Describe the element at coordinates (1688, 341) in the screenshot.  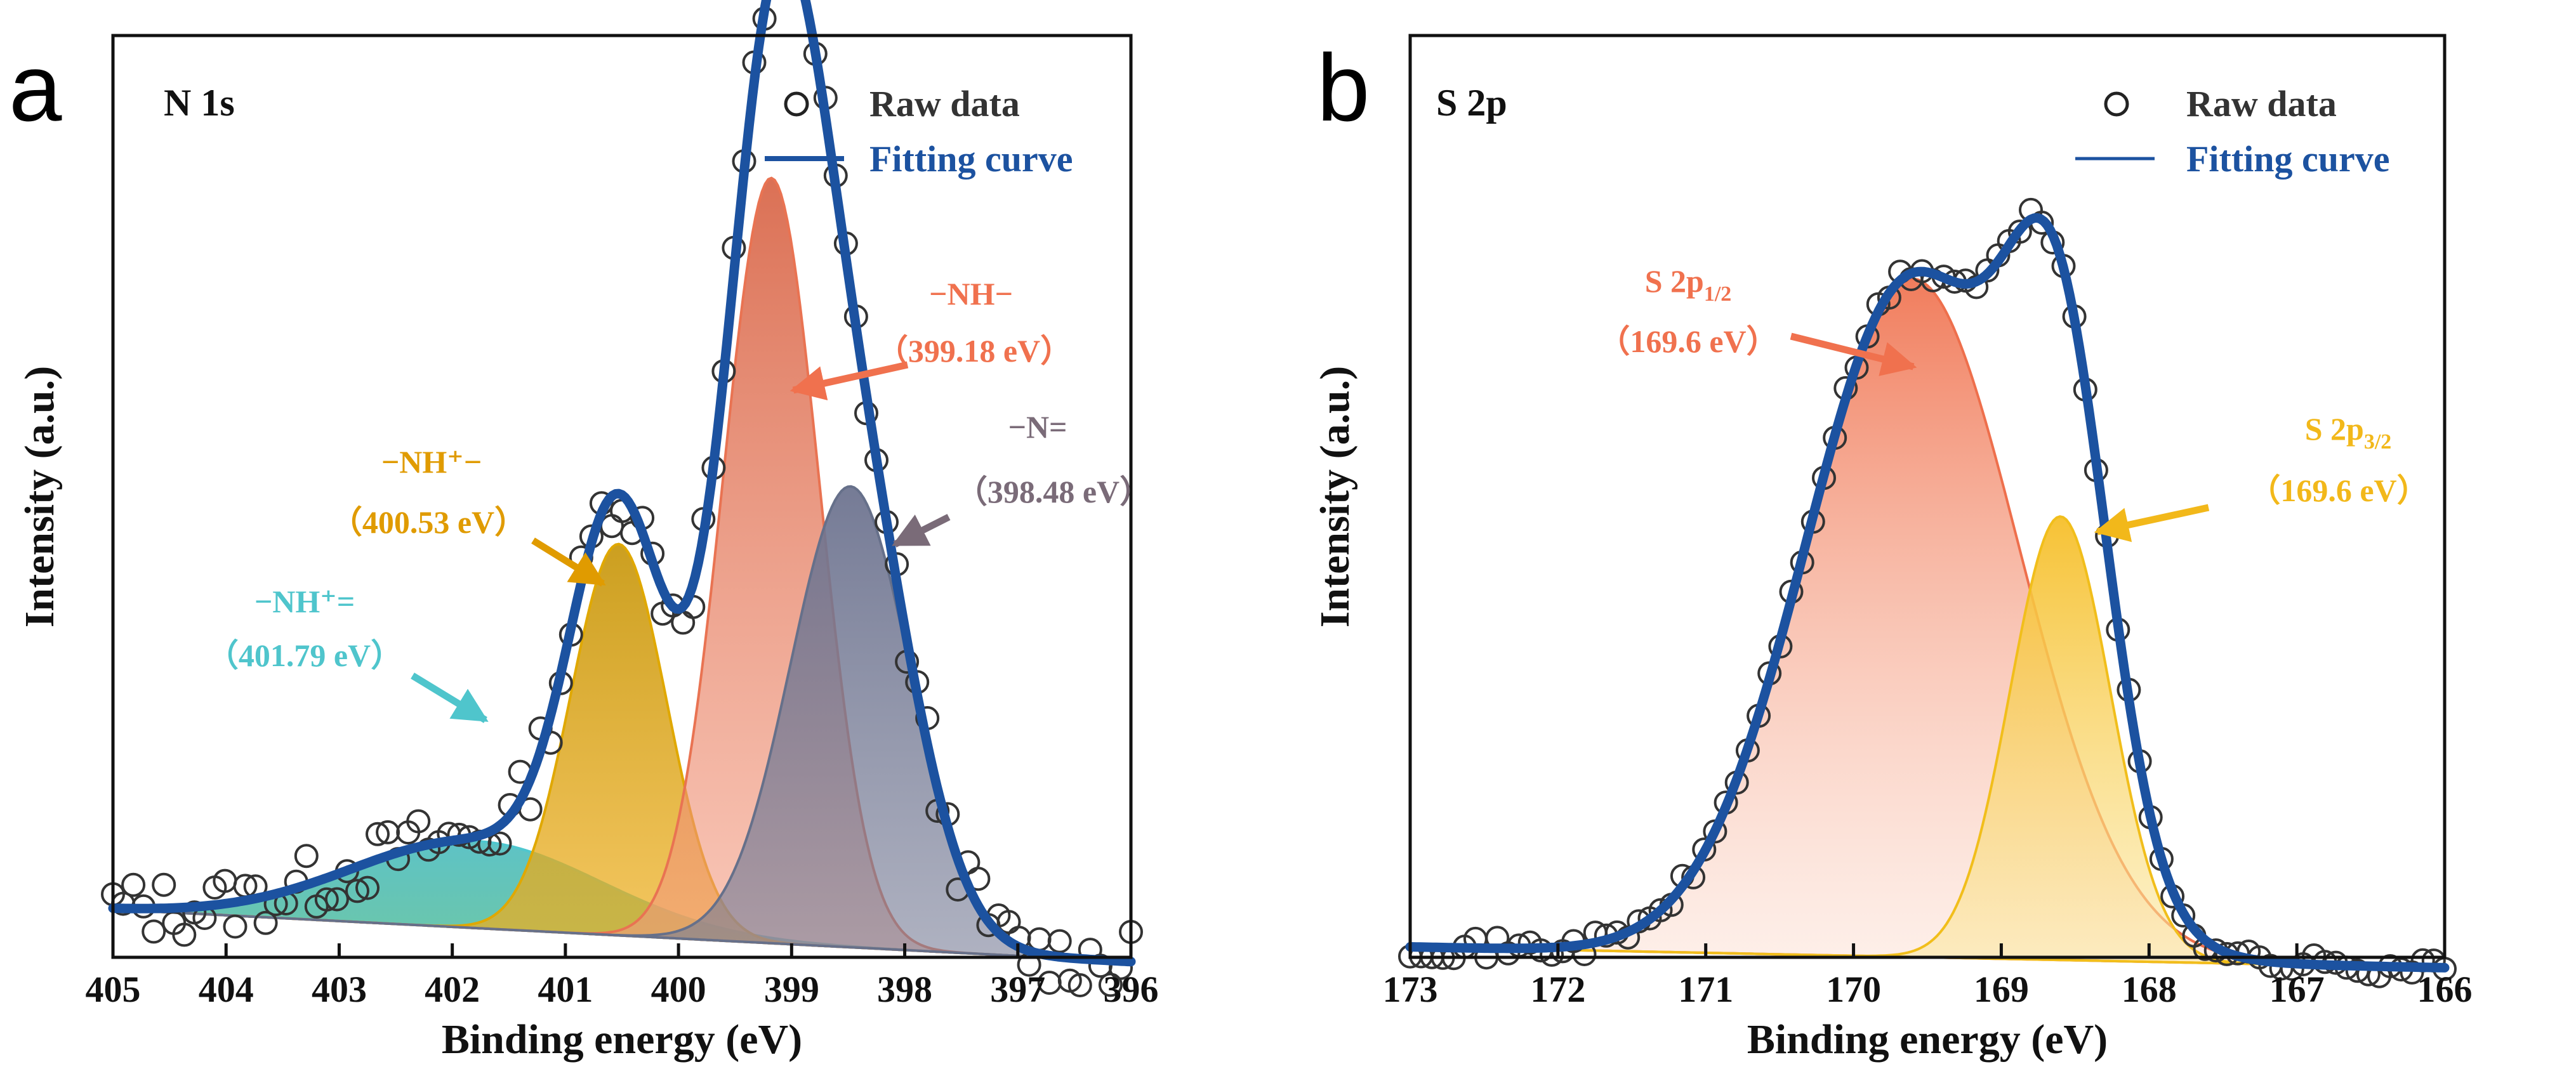
I see `annotation-s2p-half-value: （169.6 eV）` at that location.